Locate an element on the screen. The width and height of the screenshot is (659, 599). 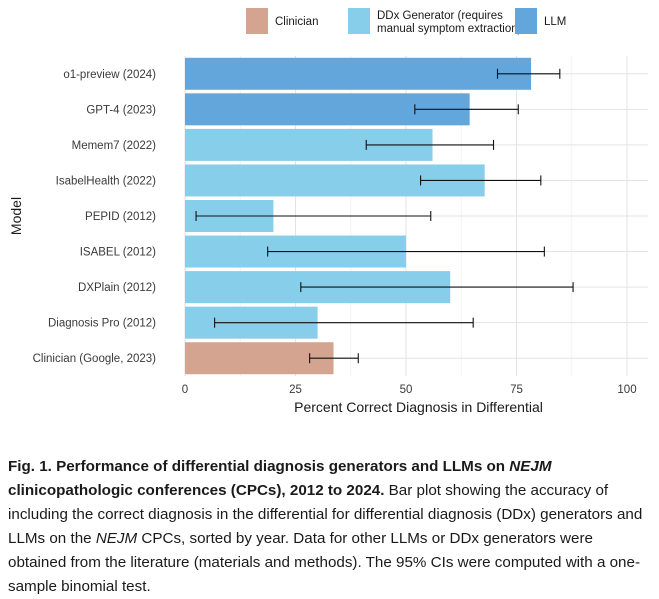
x-tick-label: 100 is located at coordinates (626, 390).